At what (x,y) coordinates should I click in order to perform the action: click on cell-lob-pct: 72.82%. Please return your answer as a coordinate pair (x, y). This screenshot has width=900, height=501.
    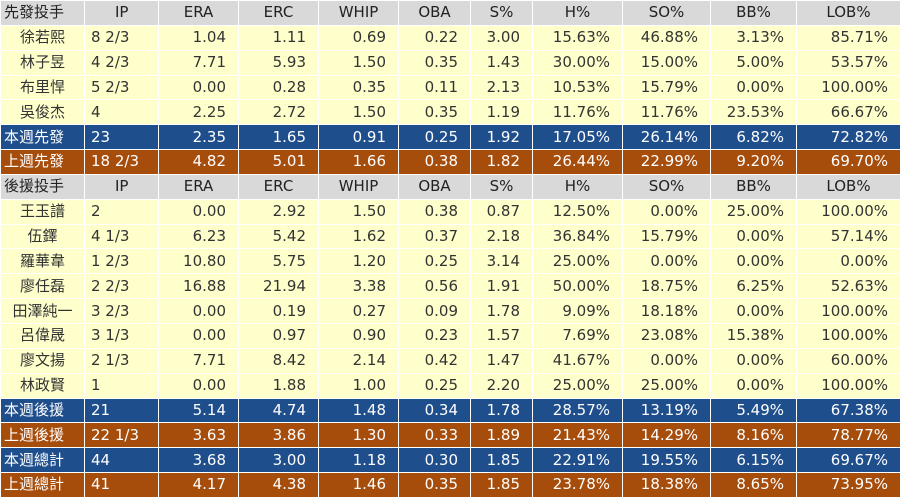
    Looking at the image, I should click on (848, 137).